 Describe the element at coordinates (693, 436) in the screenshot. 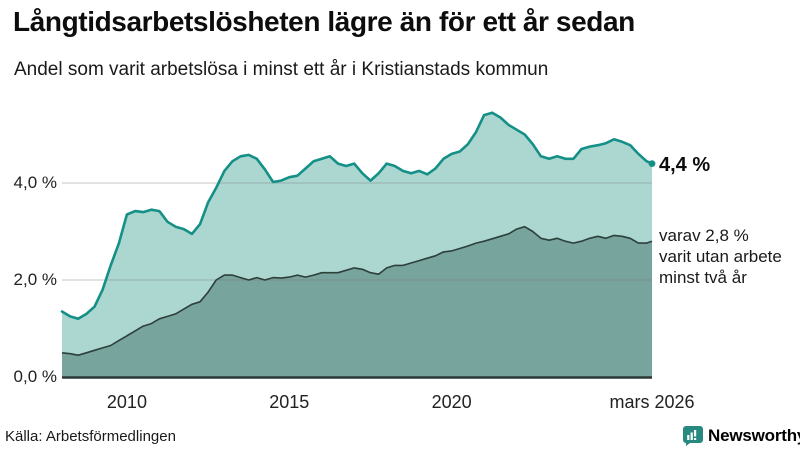

I see `newsworthy-icon` at that location.